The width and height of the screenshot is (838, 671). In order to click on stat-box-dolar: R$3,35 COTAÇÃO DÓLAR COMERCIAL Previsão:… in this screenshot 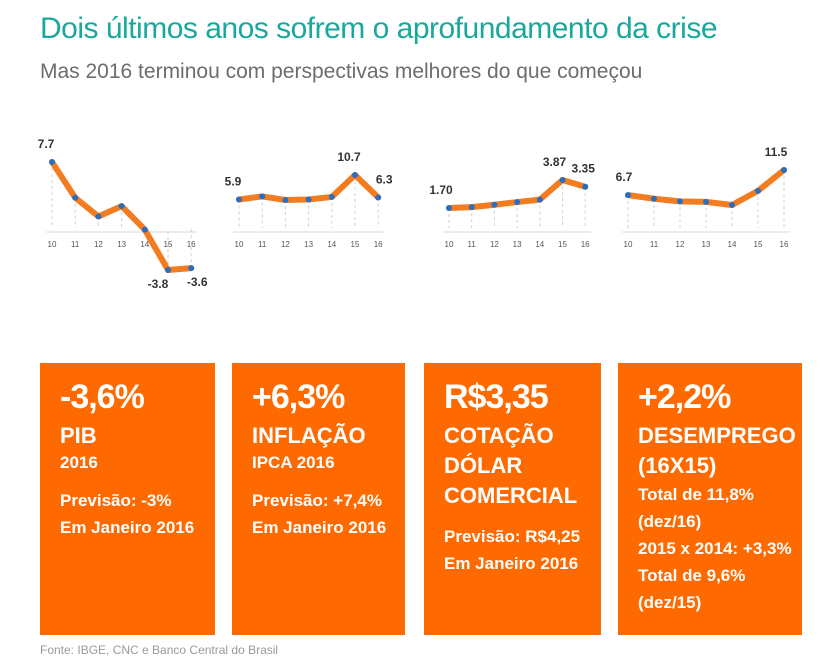, I will do `click(512, 499)`.